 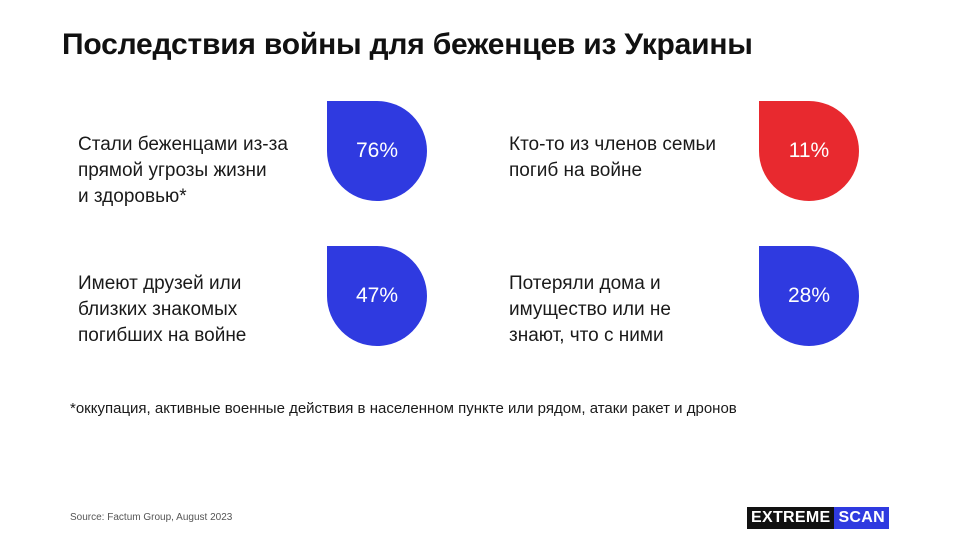 What do you see at coordinates (809, 151) in the screenshot?
I see `stat-badge-family-died: 11%` at bounding box center [809, 151].